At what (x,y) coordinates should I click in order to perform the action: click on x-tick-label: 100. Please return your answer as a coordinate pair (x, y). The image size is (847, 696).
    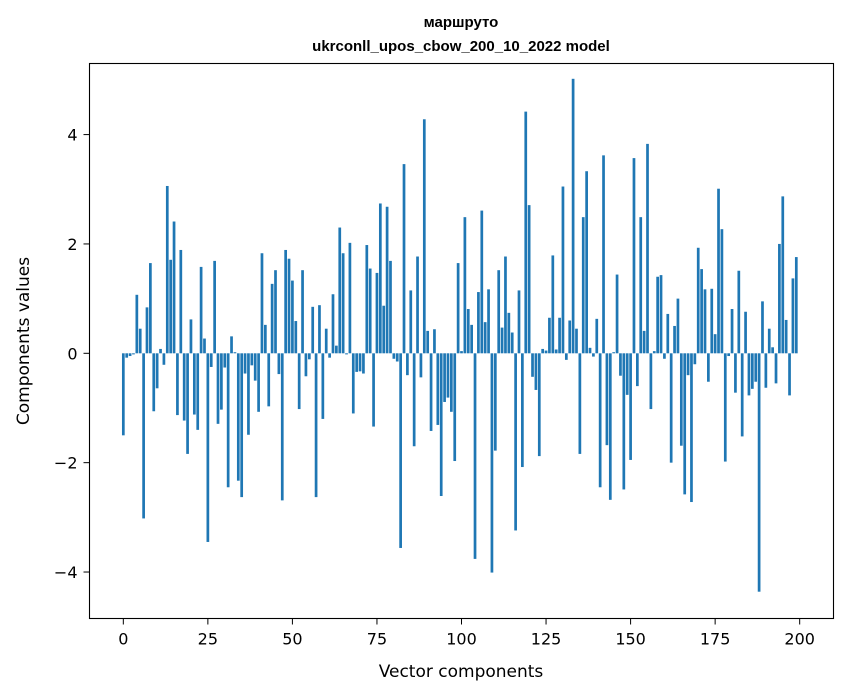
    Looking at the image, I should click on (461, 639).